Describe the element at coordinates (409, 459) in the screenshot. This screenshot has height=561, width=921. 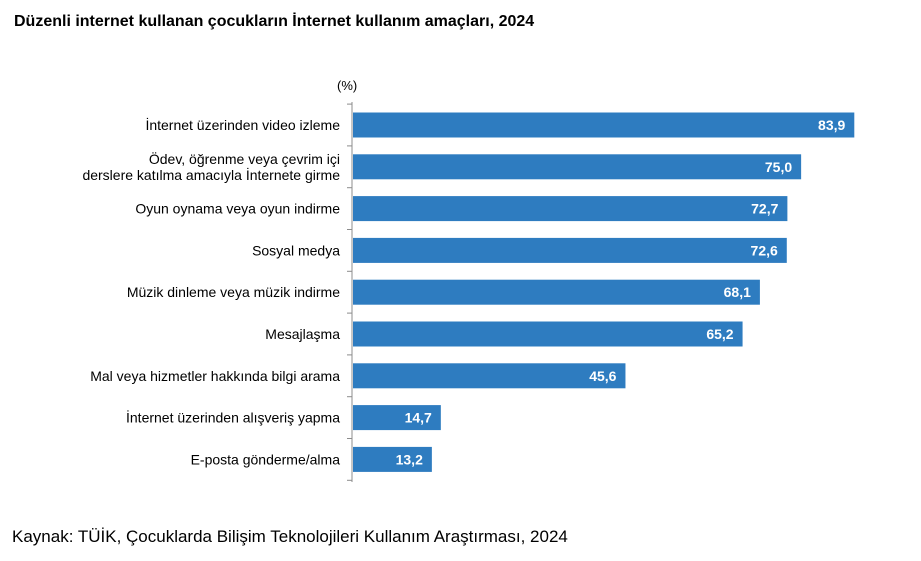
I see `bar-value-label: 13,2` at that location.